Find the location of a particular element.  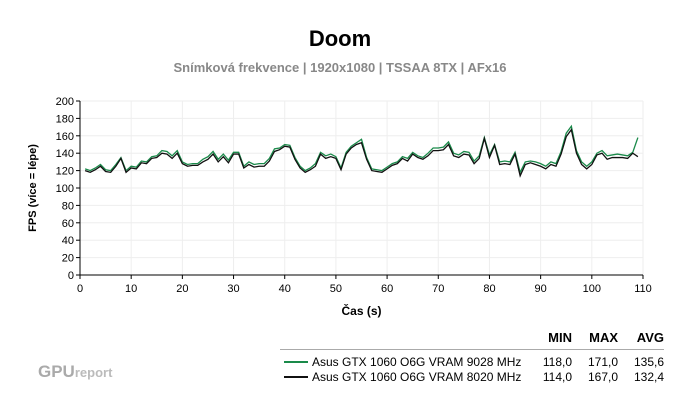

legend-min: 114,0 is located at coordinates (557, 376).